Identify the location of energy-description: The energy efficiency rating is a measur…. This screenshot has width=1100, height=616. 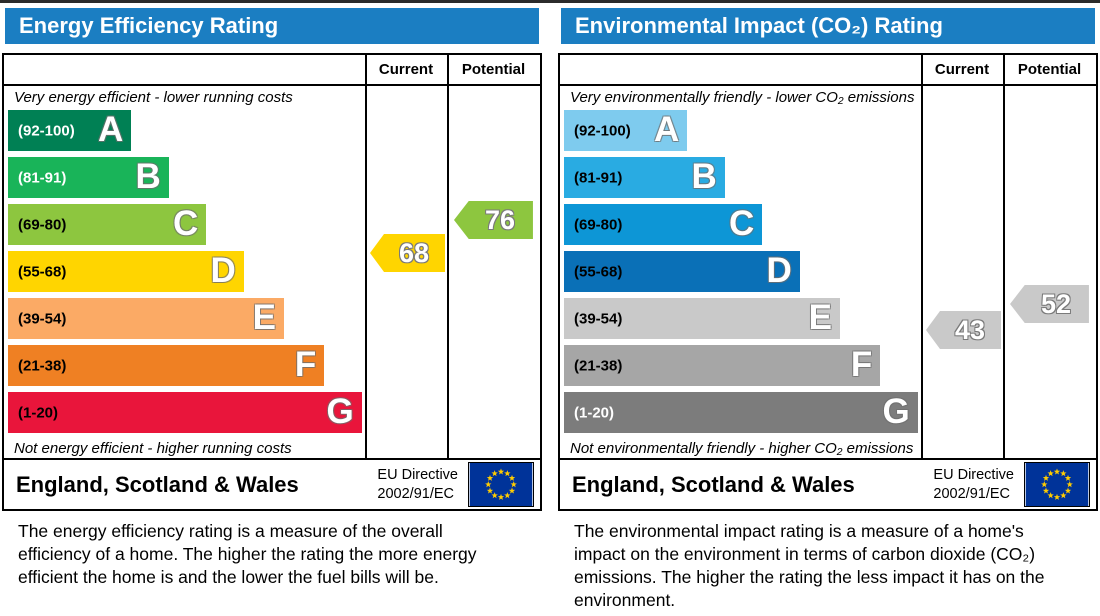
(247, 554).